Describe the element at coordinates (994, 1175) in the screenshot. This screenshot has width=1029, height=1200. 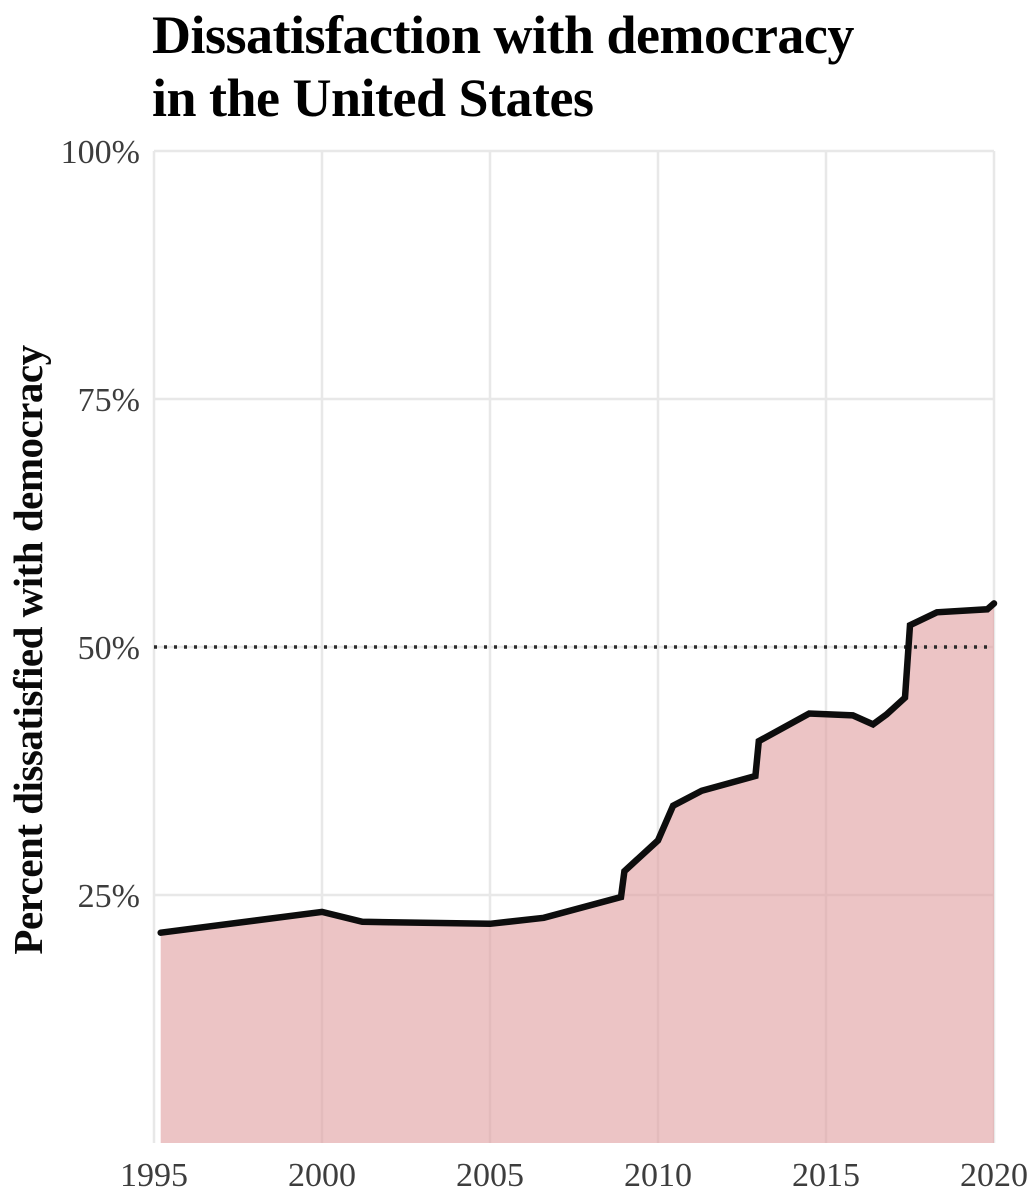
I see `x-tick-label: 2020` at that location.